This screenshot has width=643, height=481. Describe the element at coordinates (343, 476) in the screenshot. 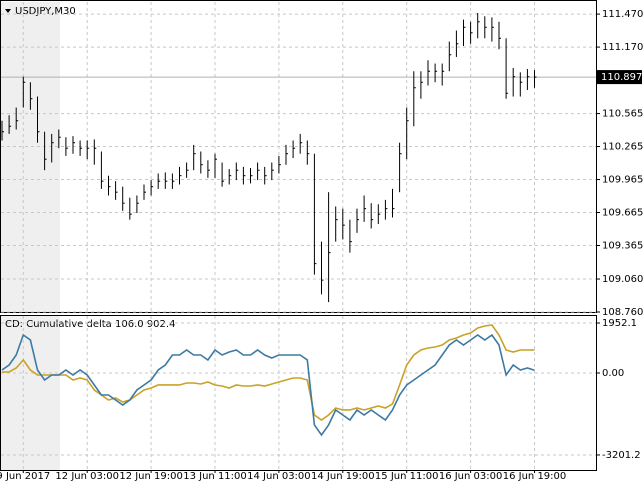

I see `x-tick-label: 14 Jun 19:00` at that location.